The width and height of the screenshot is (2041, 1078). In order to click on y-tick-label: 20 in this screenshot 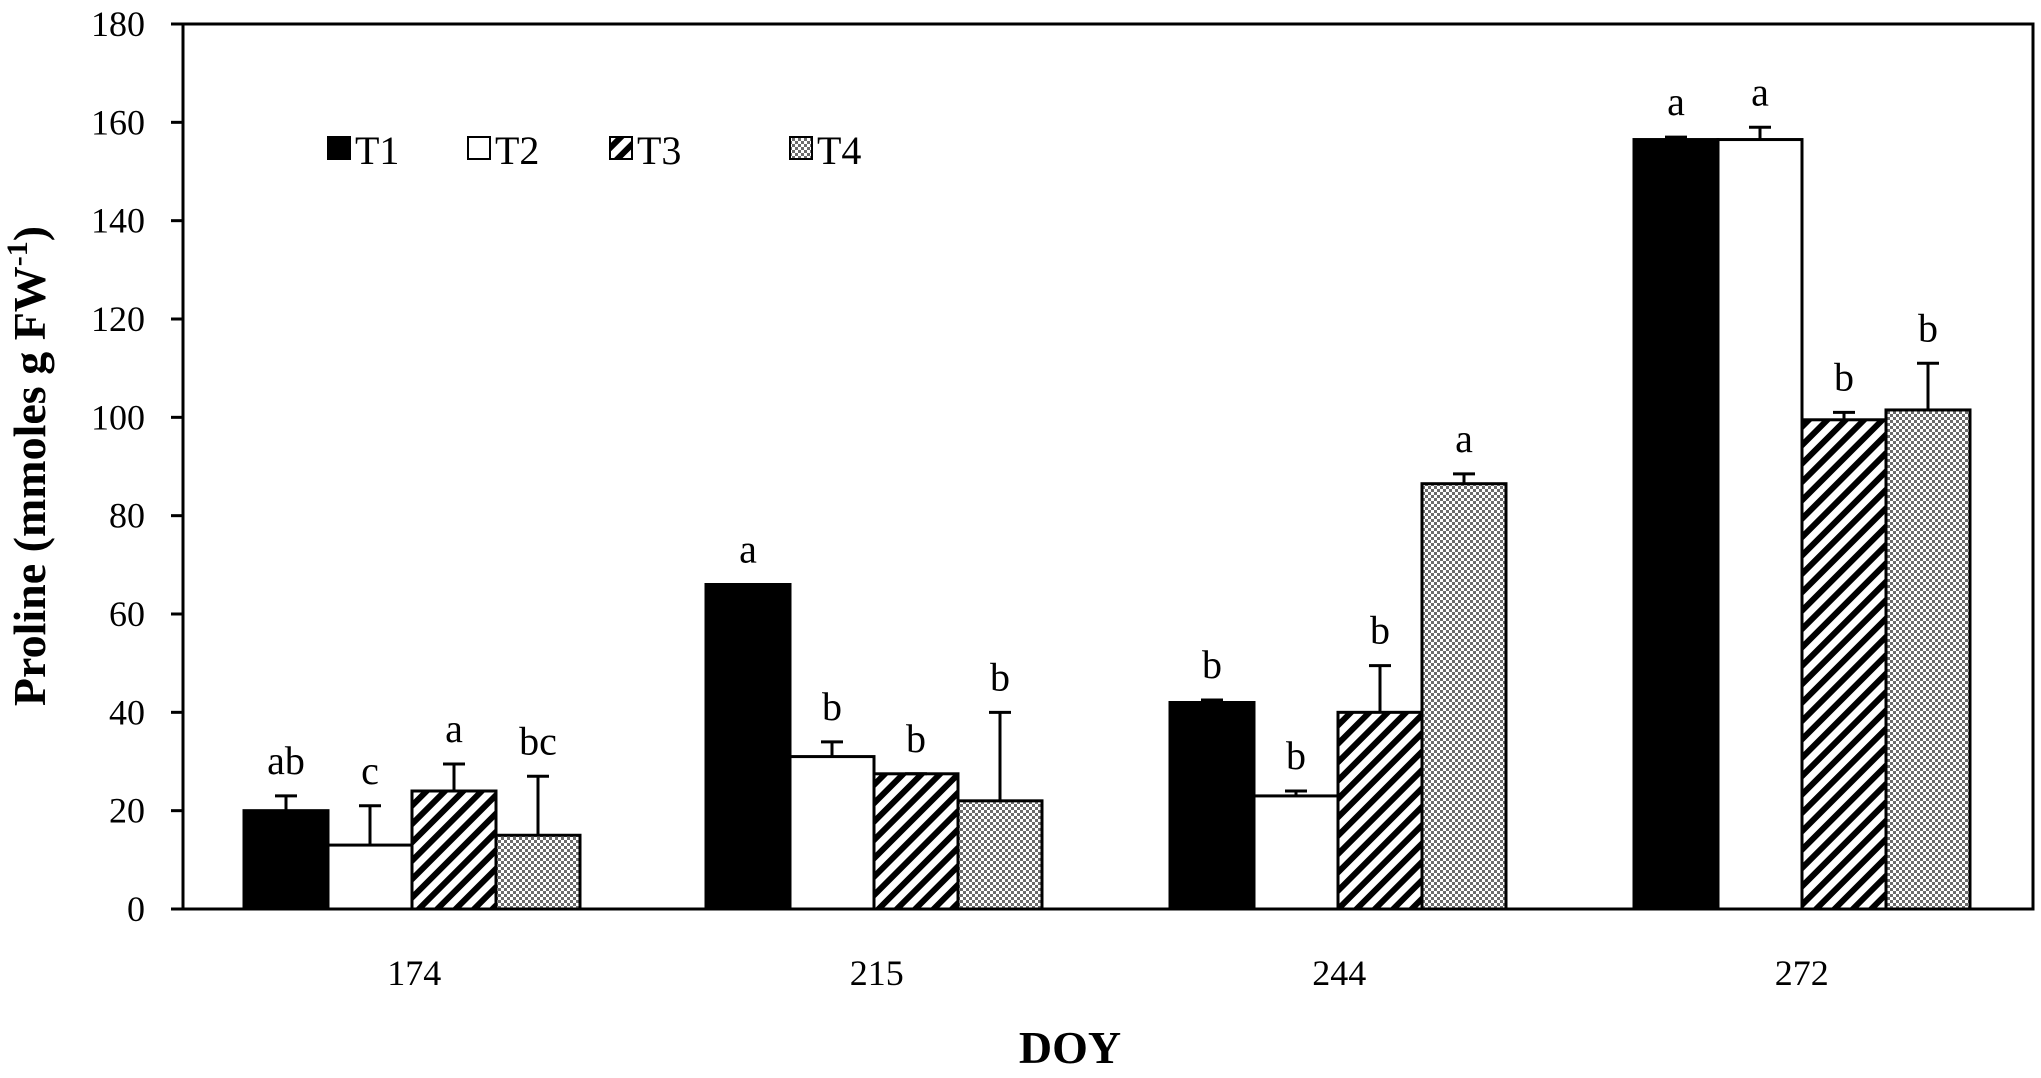, I will do `click(127, 811)`.